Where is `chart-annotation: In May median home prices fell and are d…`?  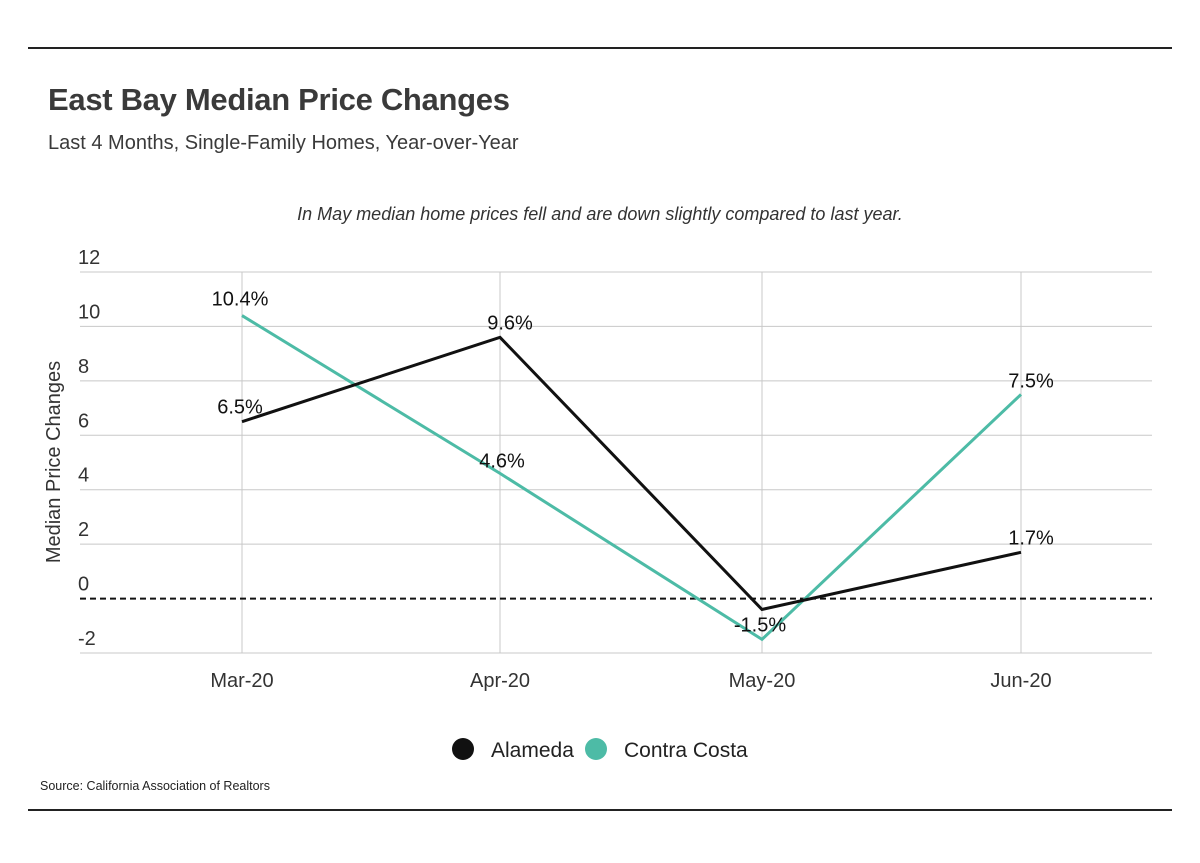
chart-annotation: In May median home prices fell and are d… is located at coordinates (600, 214).